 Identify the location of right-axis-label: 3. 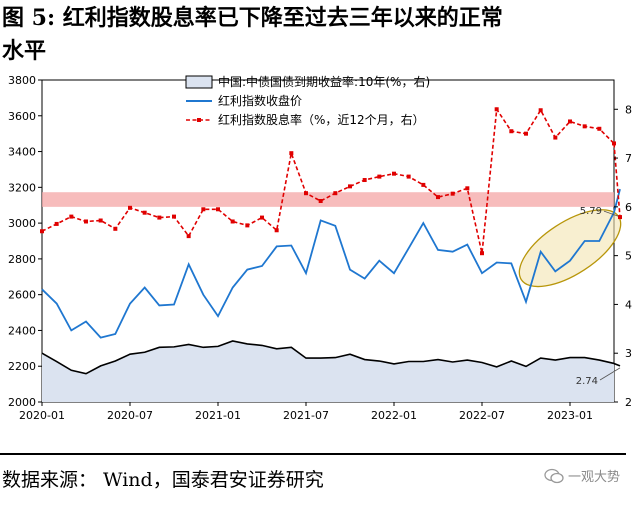
(628, 353).